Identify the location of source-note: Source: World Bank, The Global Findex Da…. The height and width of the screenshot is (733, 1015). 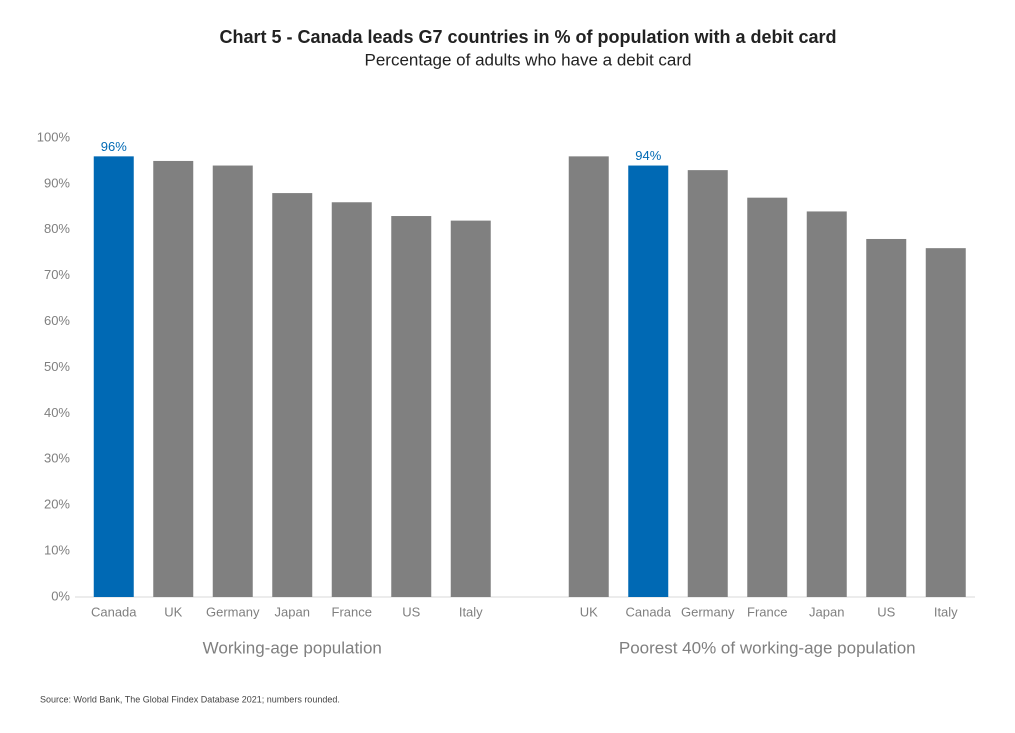
(190, 699).